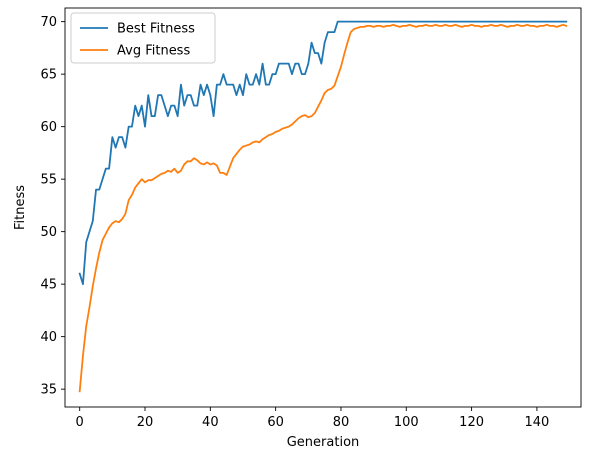 The image size is (595, 450). I want to click on y-tick-label: 70, so click(48, 22).